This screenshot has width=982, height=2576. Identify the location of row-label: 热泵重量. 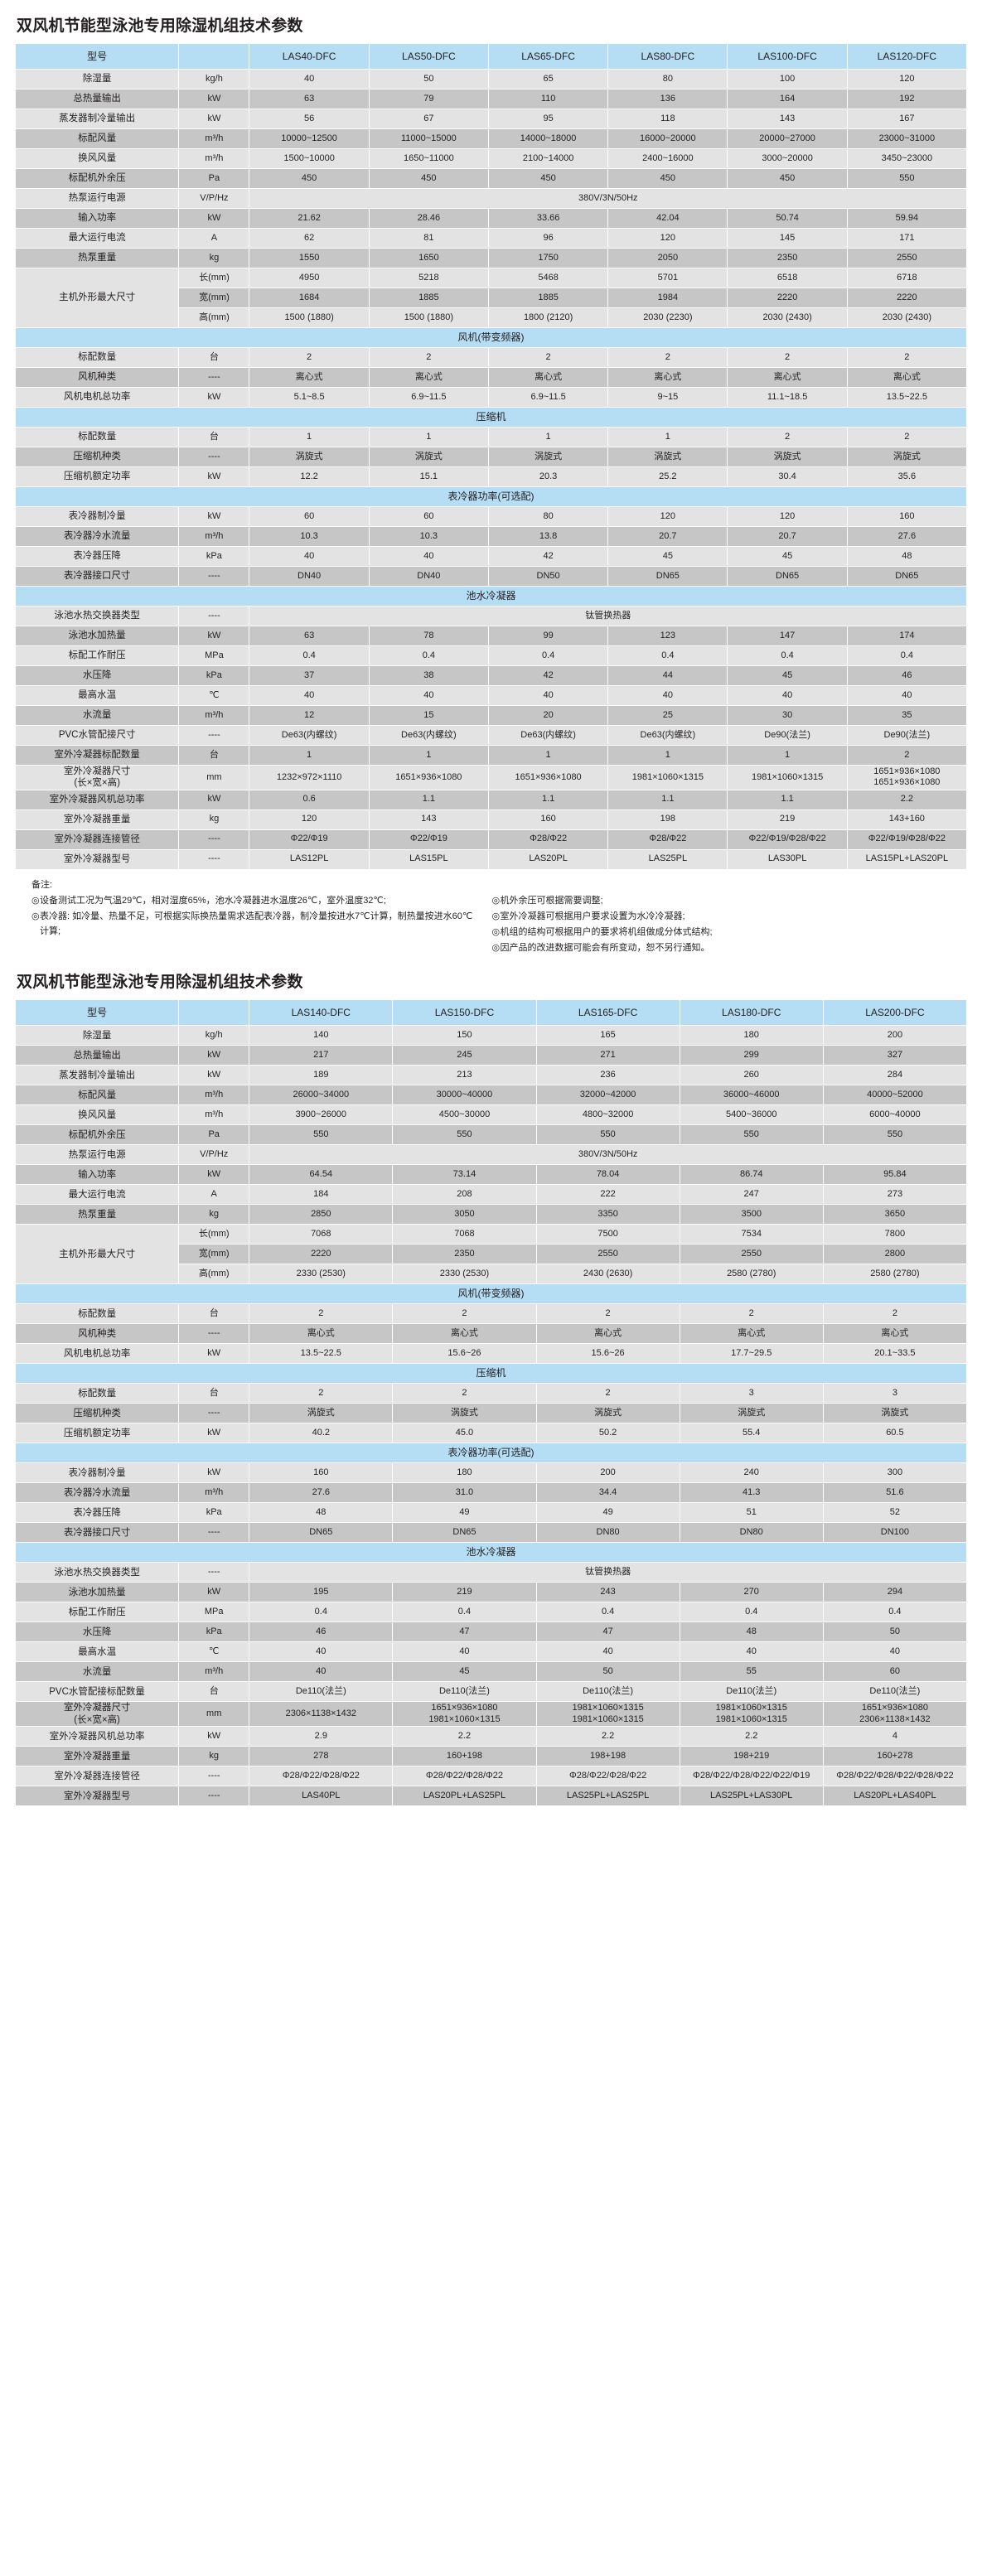
(97, 258).